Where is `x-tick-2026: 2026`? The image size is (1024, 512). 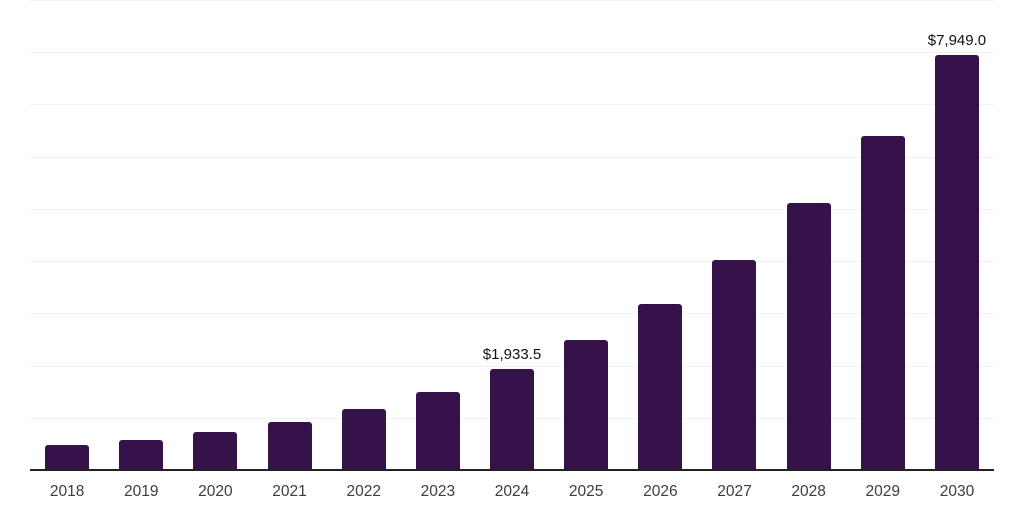
x-tick-2026: 2026 is located at coordinates (660, 491).